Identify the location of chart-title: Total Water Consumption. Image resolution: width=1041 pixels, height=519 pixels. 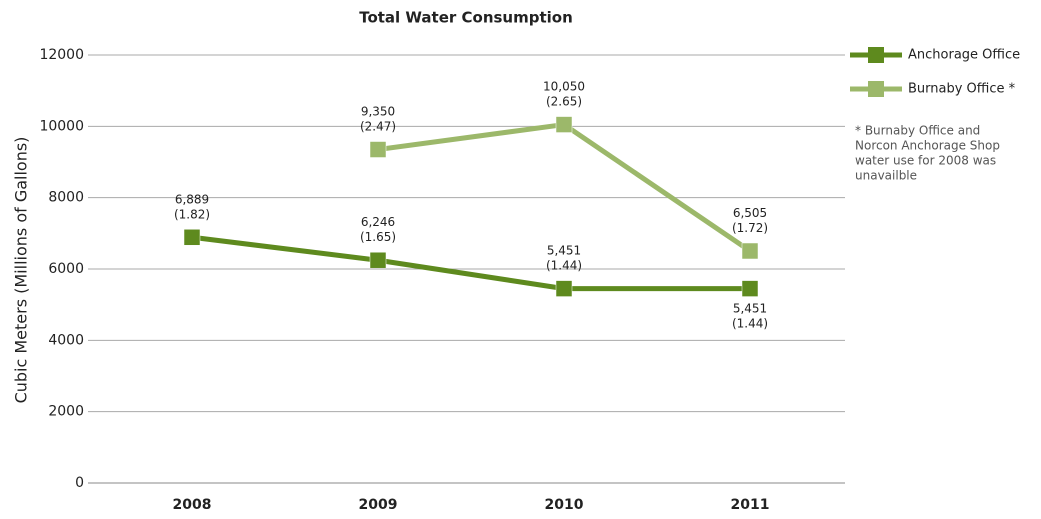
(466, 18).